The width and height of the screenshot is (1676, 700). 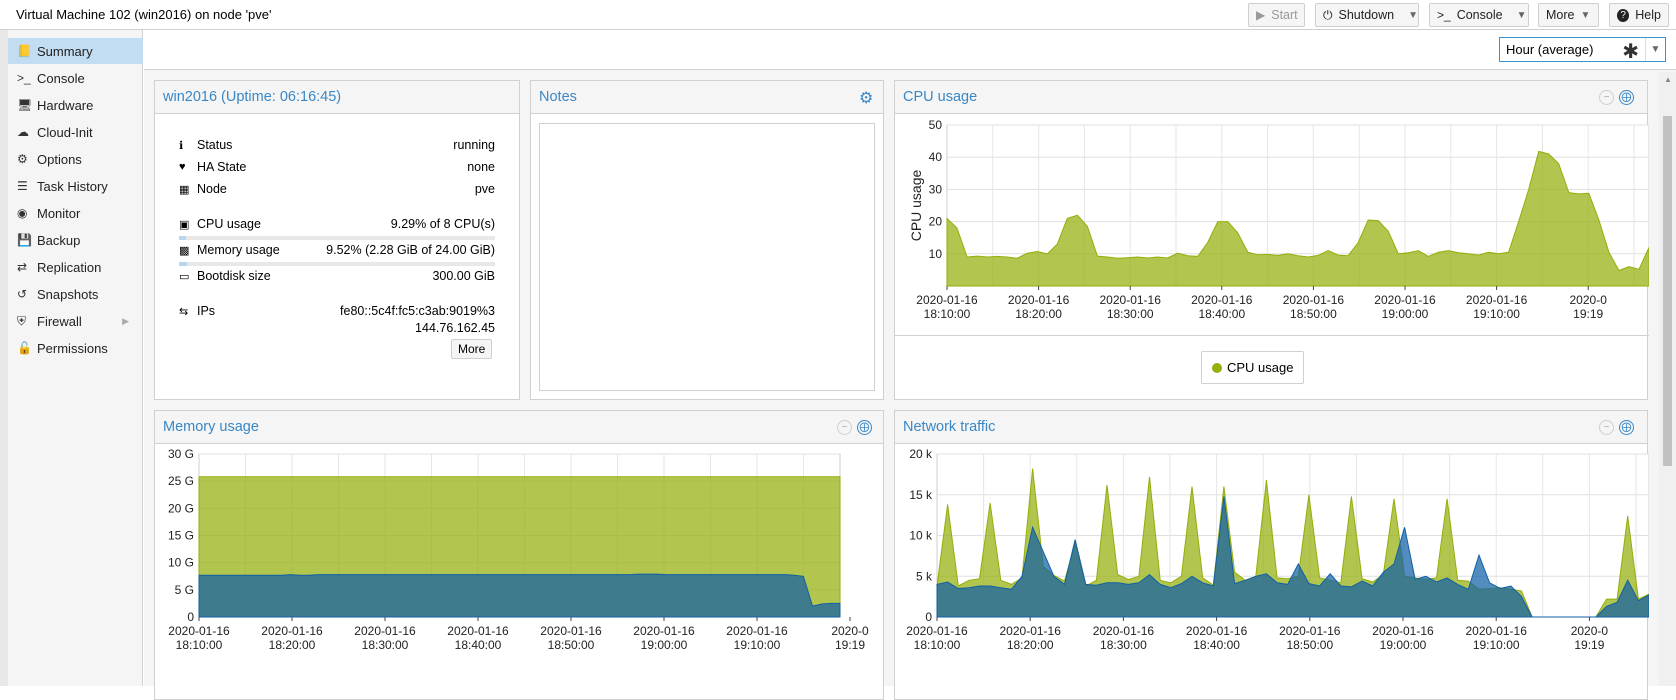 I want to click on shutdown-label: Shutdown, so click(x=1366, y=15).